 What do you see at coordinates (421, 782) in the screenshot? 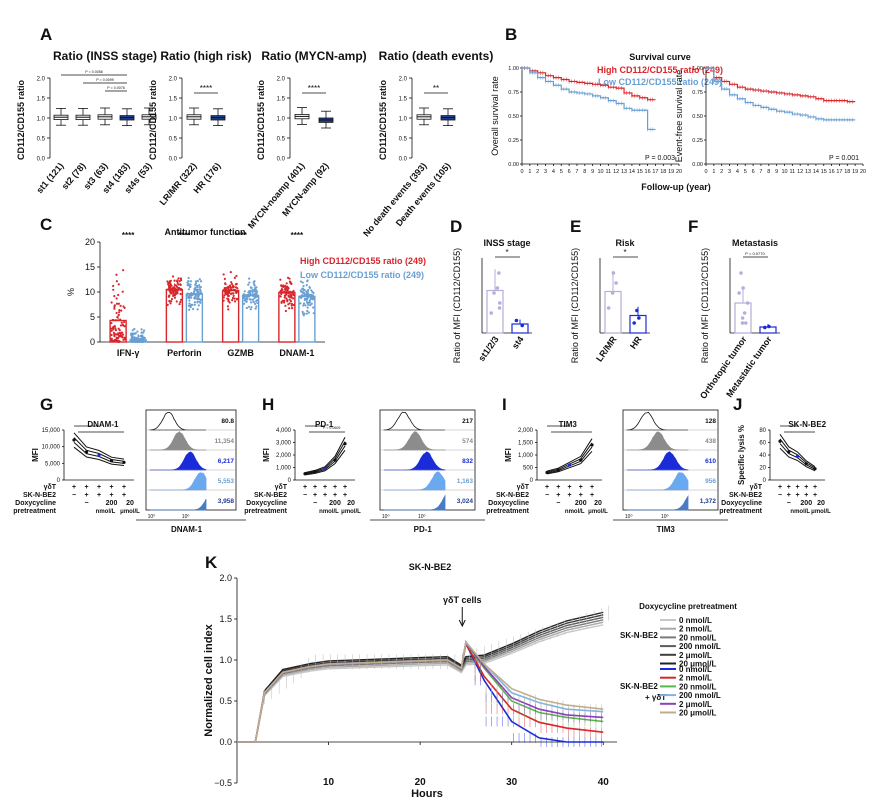
I see `x-tick-label: 20` at bounding box center [421, 782].